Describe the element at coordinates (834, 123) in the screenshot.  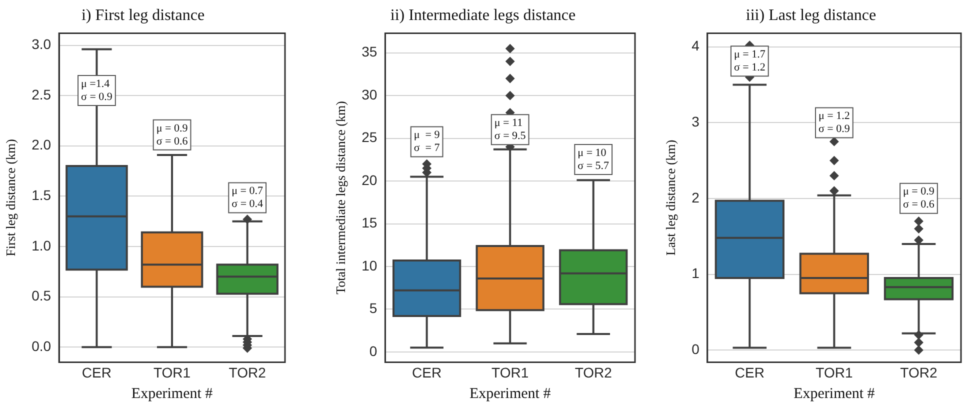
I see `annotation: μ = 1.2 σ = 0.9` at that location.